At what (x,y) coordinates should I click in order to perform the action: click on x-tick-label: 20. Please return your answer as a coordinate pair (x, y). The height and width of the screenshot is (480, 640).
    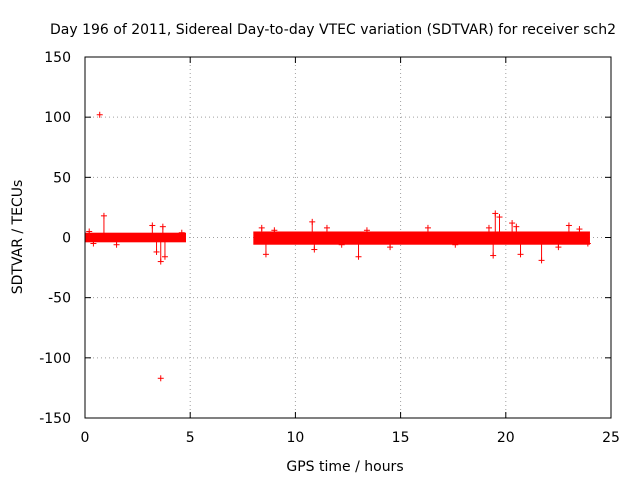
    Looking at the image, I should click on (506, 438).